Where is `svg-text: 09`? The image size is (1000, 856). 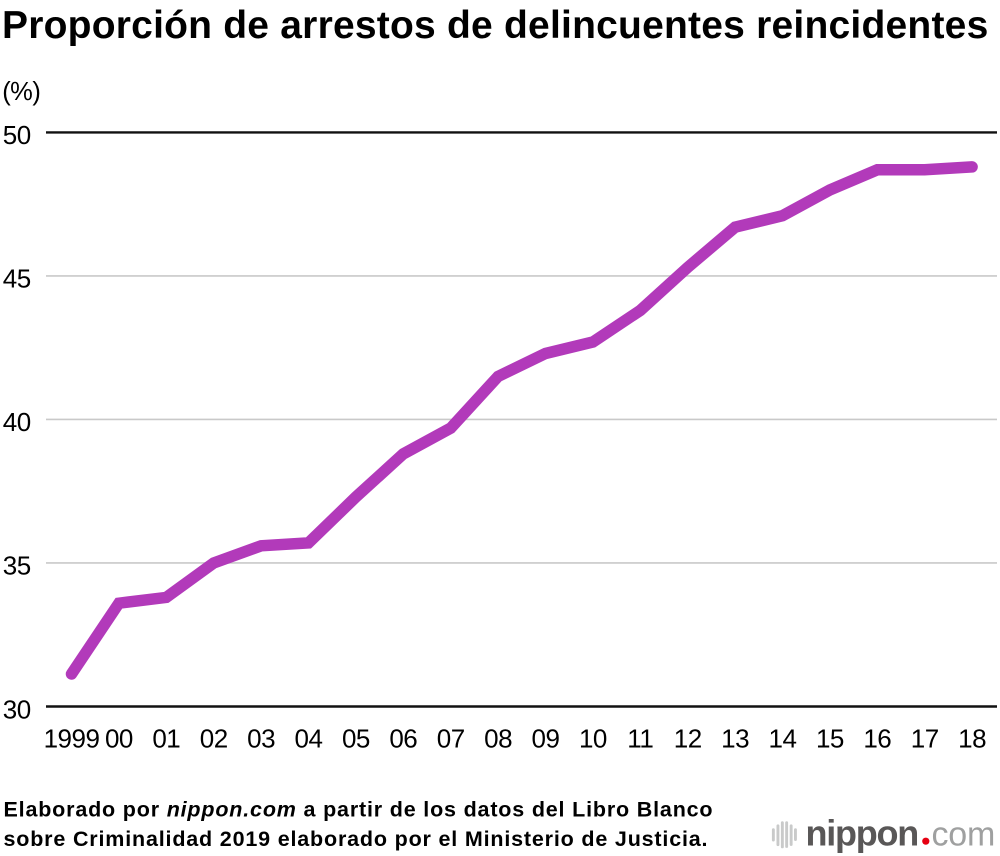 svg-text: 09 is located at coordinates (546, 739).